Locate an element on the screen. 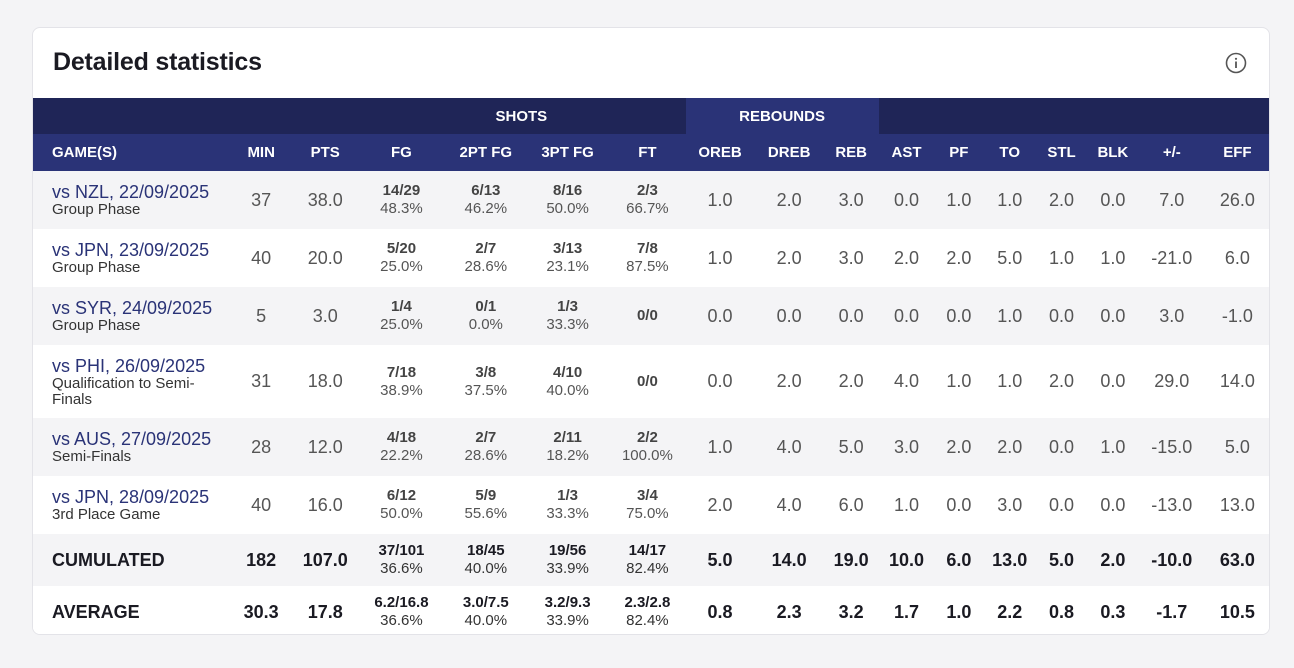  fg2-made: 0/1 is located at coordinates (486, 306).